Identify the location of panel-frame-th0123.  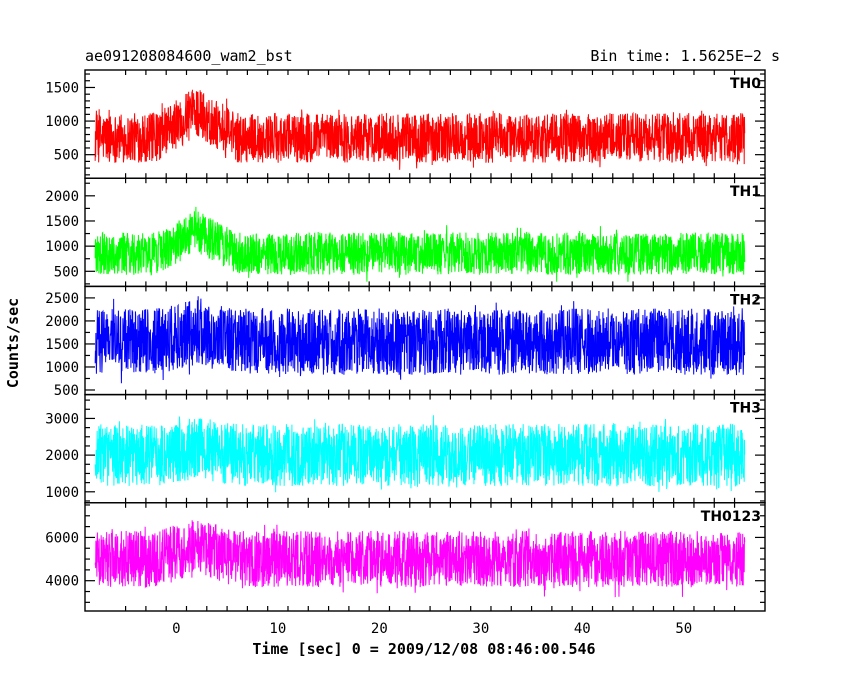
(425, 557).